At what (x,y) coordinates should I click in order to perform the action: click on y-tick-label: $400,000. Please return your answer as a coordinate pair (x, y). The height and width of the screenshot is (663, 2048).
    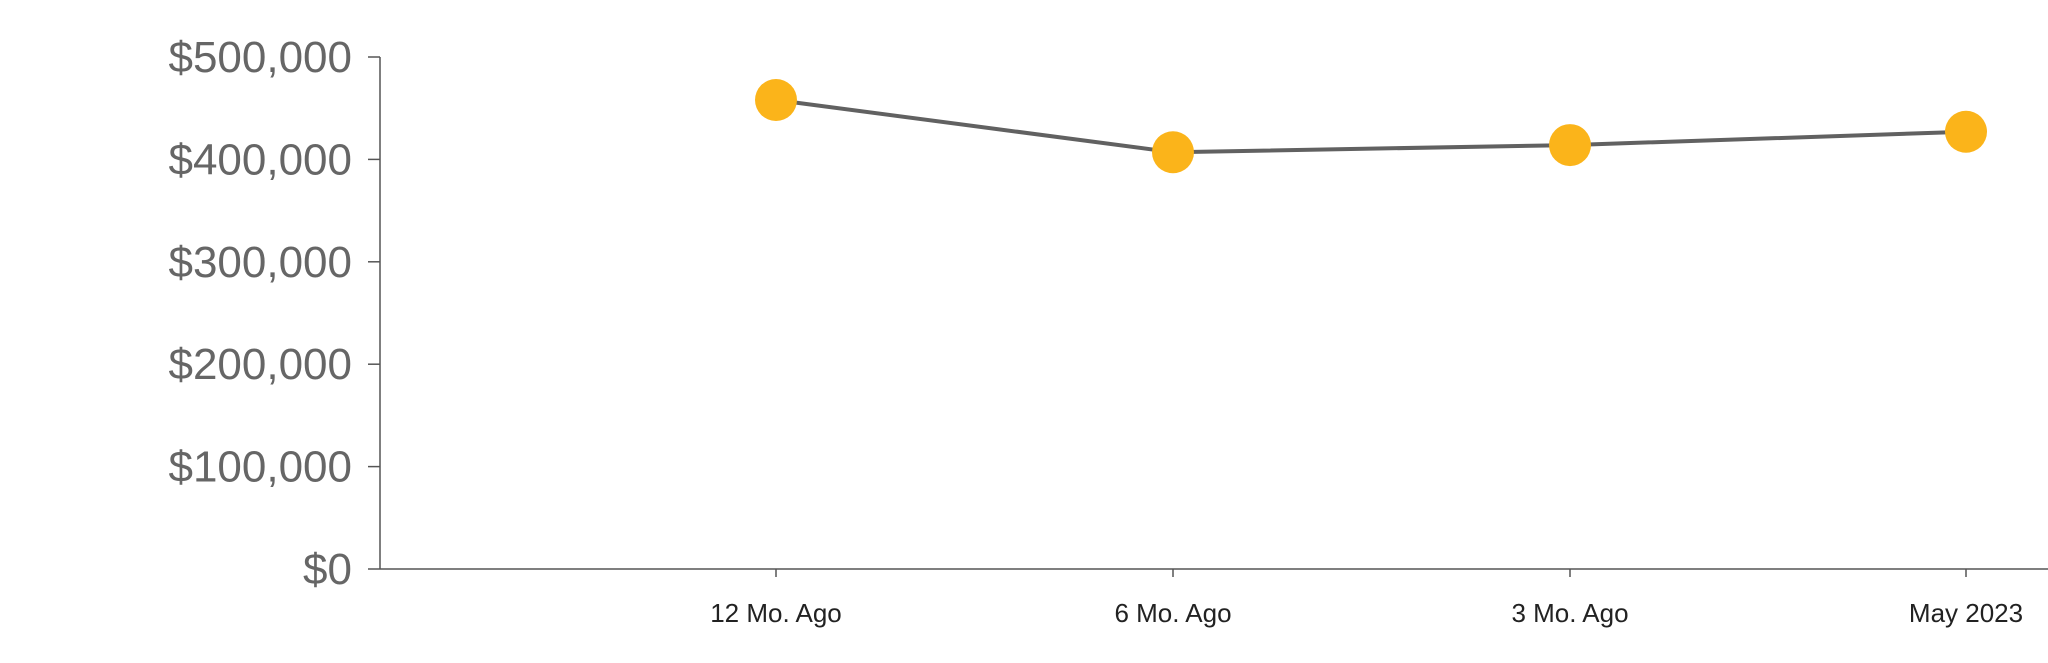
    Looking at the image, I should click on (260, 159).